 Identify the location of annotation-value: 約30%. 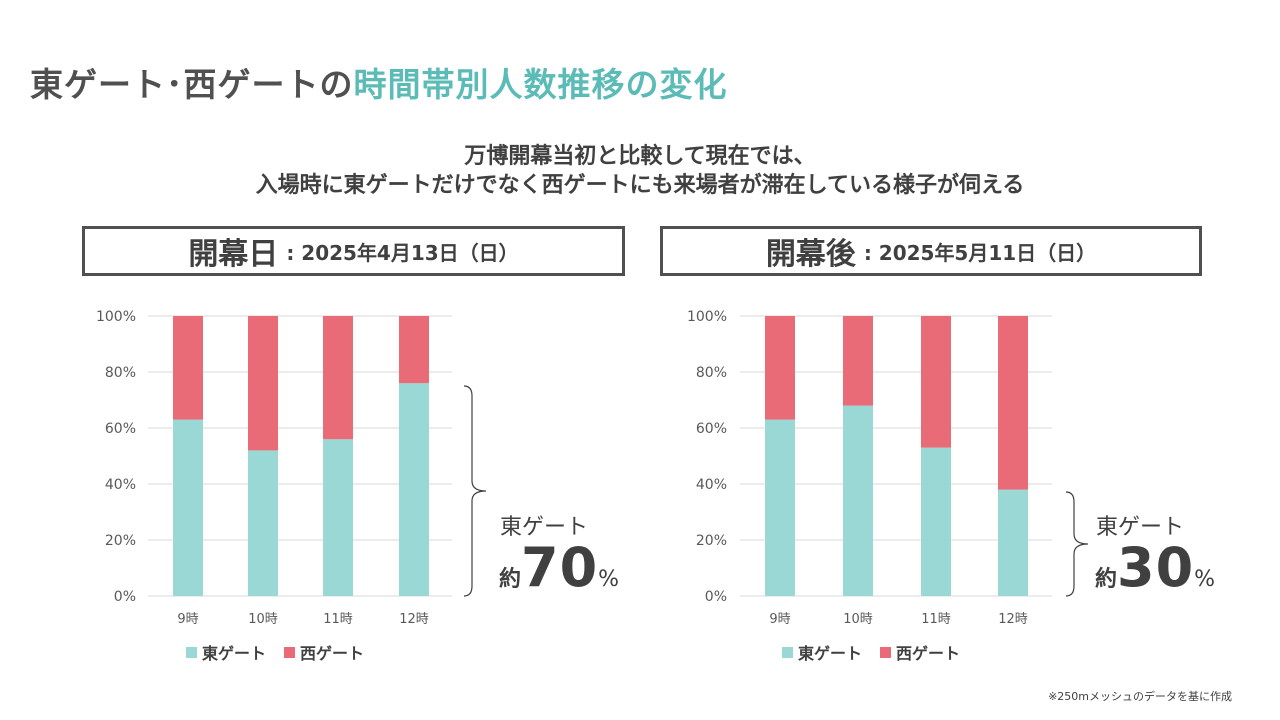
(1155, 567).